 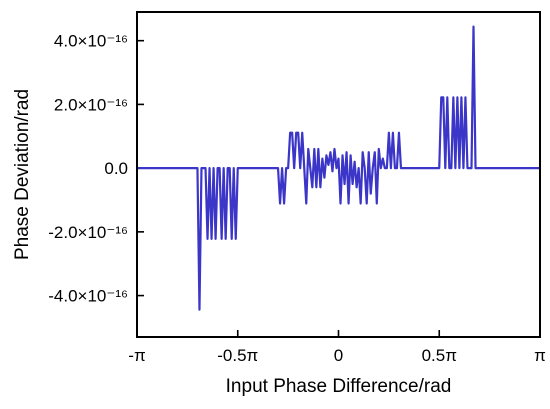 I want to click on x-tick-label: -0.5π, so click(x=237, y=355).